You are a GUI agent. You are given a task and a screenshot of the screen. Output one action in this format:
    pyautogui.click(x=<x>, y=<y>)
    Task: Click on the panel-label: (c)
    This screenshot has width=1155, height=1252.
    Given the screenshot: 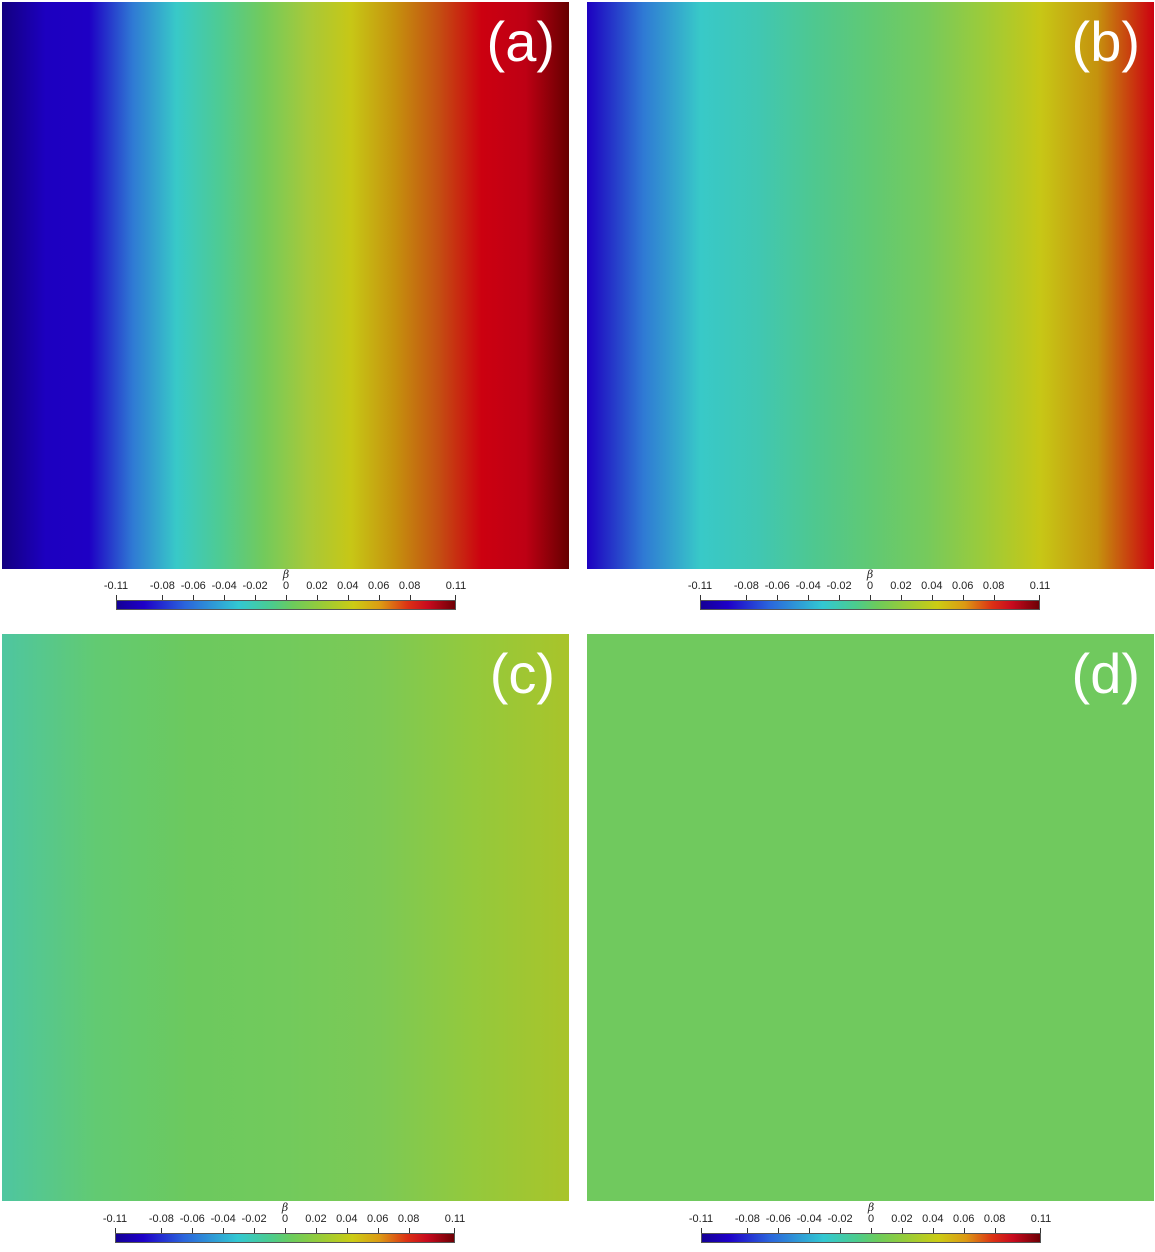 What is the action you would take?
    pyautogui.click(x=522, y=673)
    